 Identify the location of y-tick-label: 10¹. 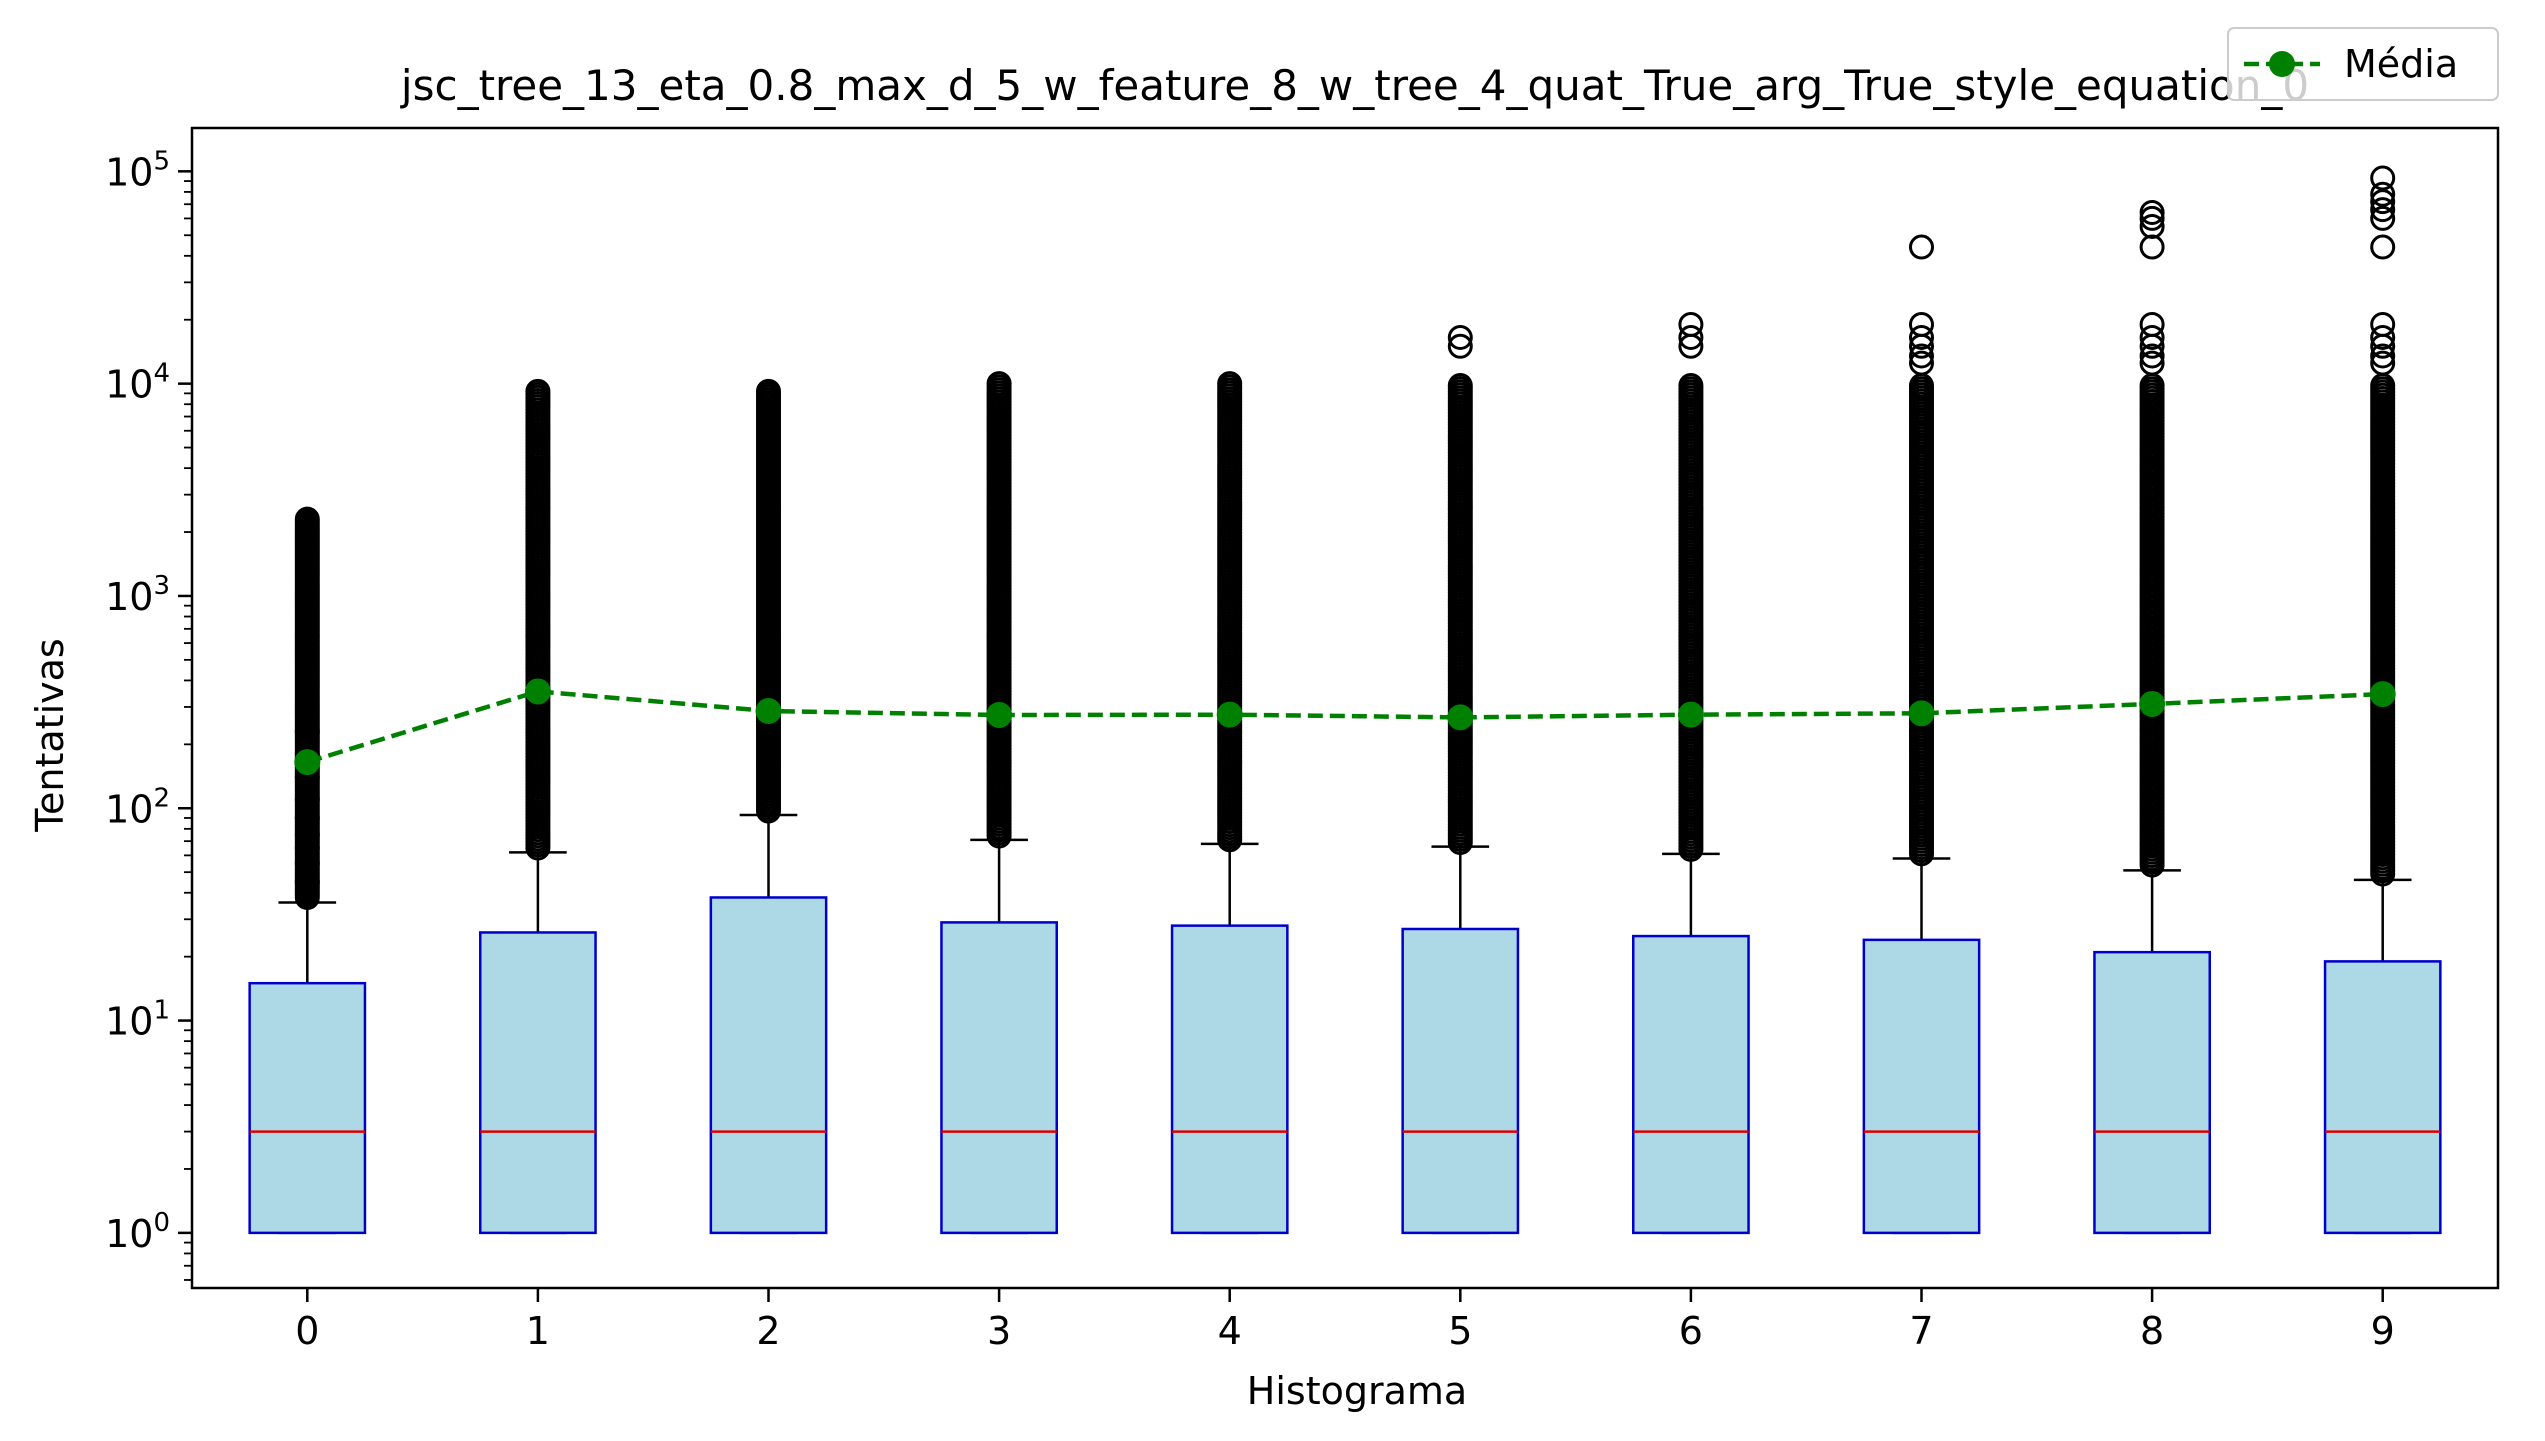
(137, 1020).